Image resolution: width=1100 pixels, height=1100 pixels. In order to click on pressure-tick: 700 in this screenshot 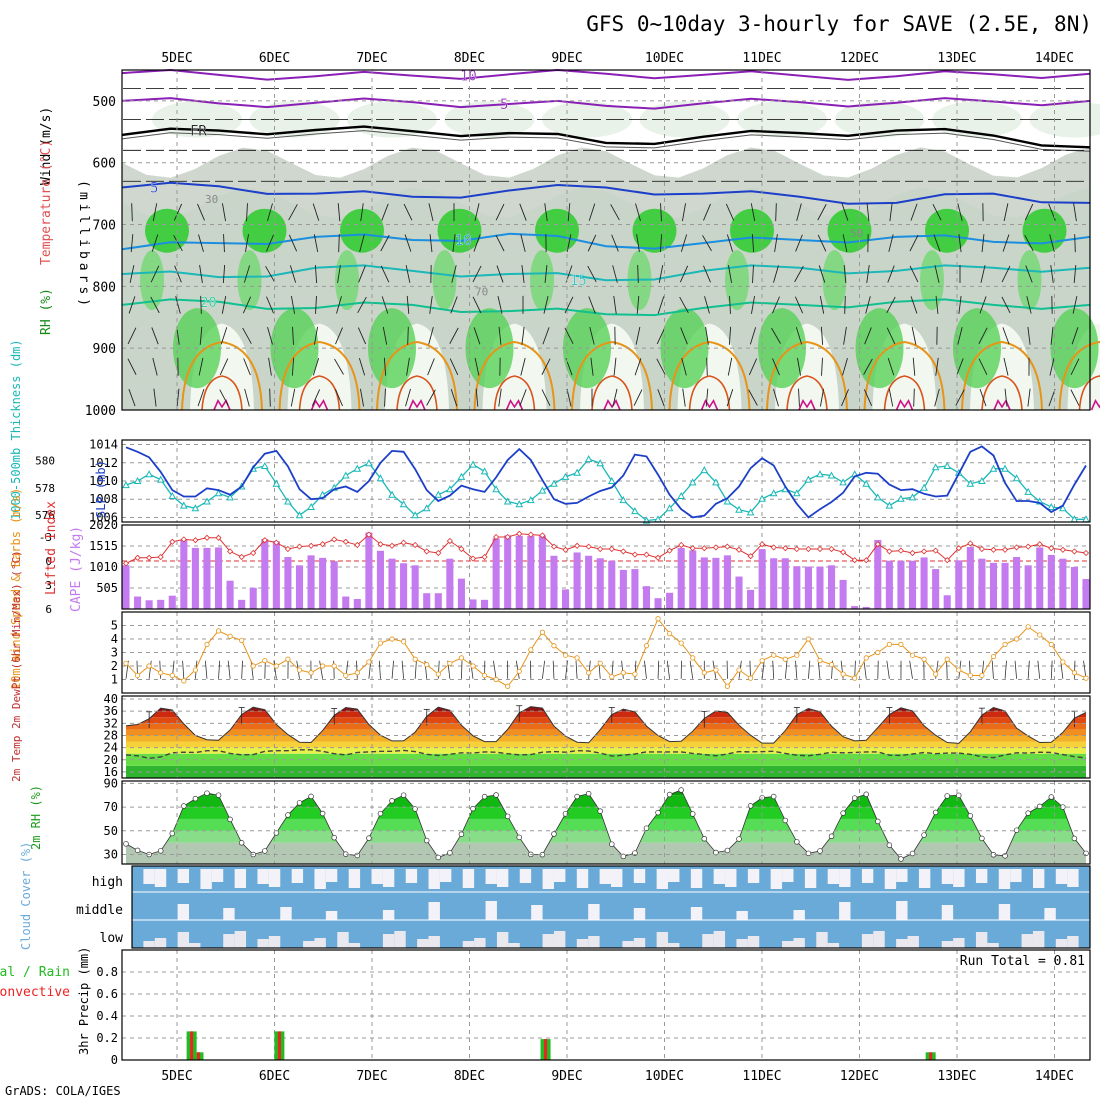, I will do `click(104, 226)`.